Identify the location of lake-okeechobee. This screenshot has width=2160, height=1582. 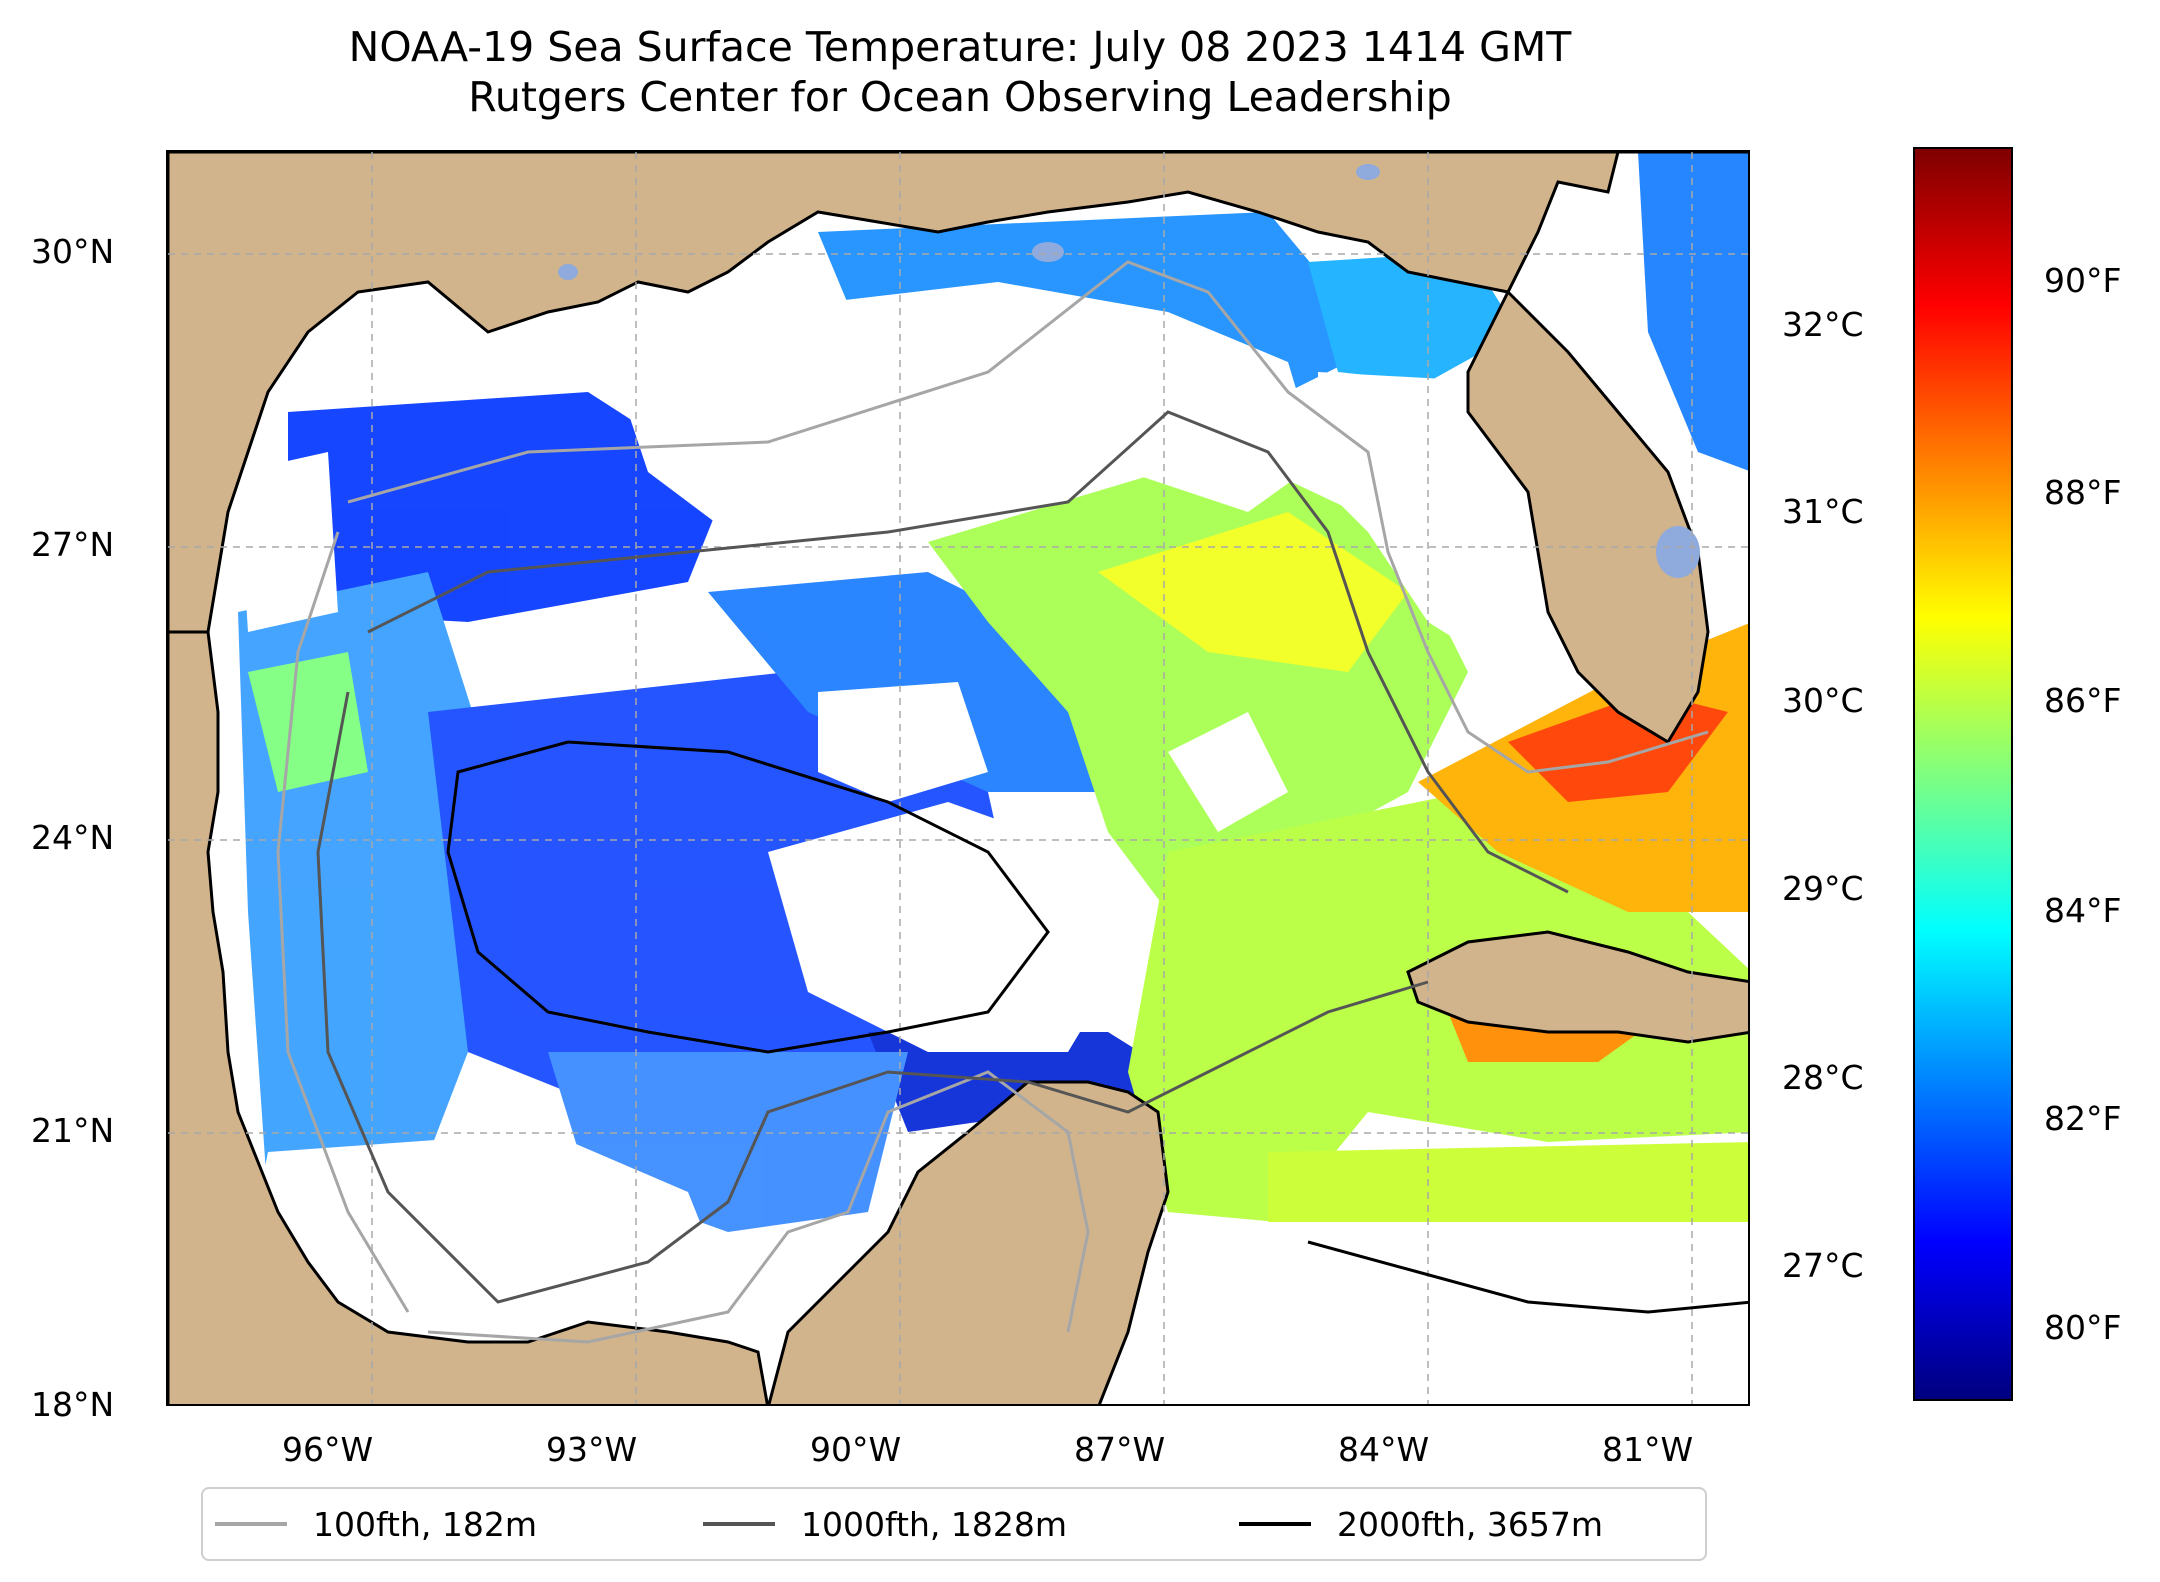
(1678, 552).